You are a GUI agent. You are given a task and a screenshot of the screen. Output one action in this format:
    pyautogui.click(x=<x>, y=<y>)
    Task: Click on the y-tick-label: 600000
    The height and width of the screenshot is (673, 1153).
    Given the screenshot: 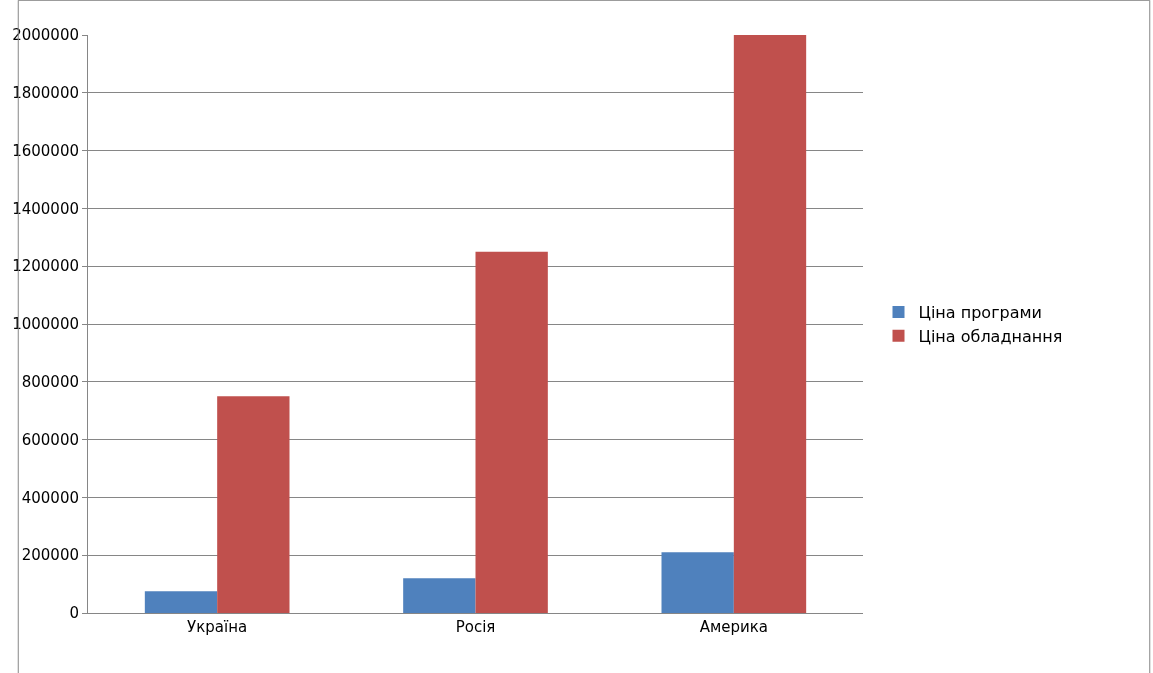 What is the action you would take?
    pyautogui.click(x=50, y=439)
    